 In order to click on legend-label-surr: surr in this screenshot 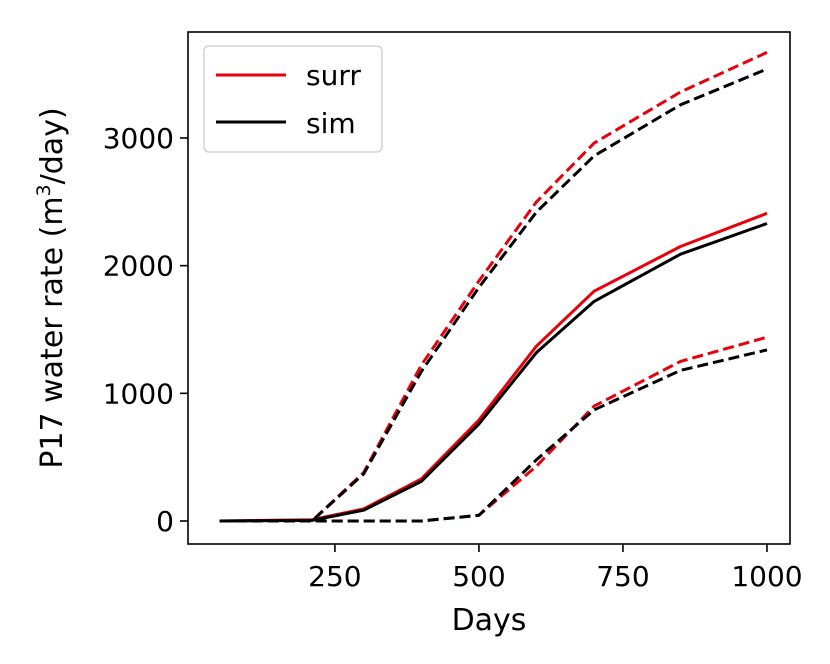, I will do `click(333, 75)`.